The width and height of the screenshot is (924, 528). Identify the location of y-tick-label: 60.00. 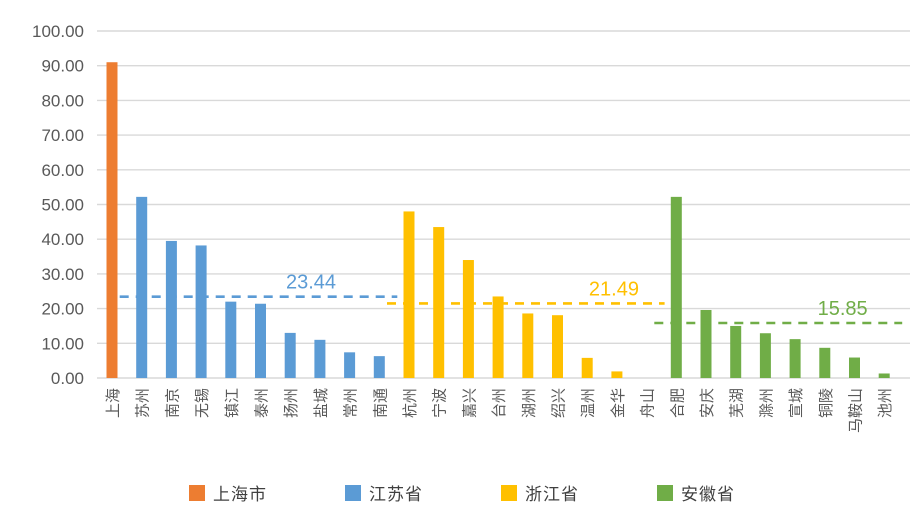
(62, 170).